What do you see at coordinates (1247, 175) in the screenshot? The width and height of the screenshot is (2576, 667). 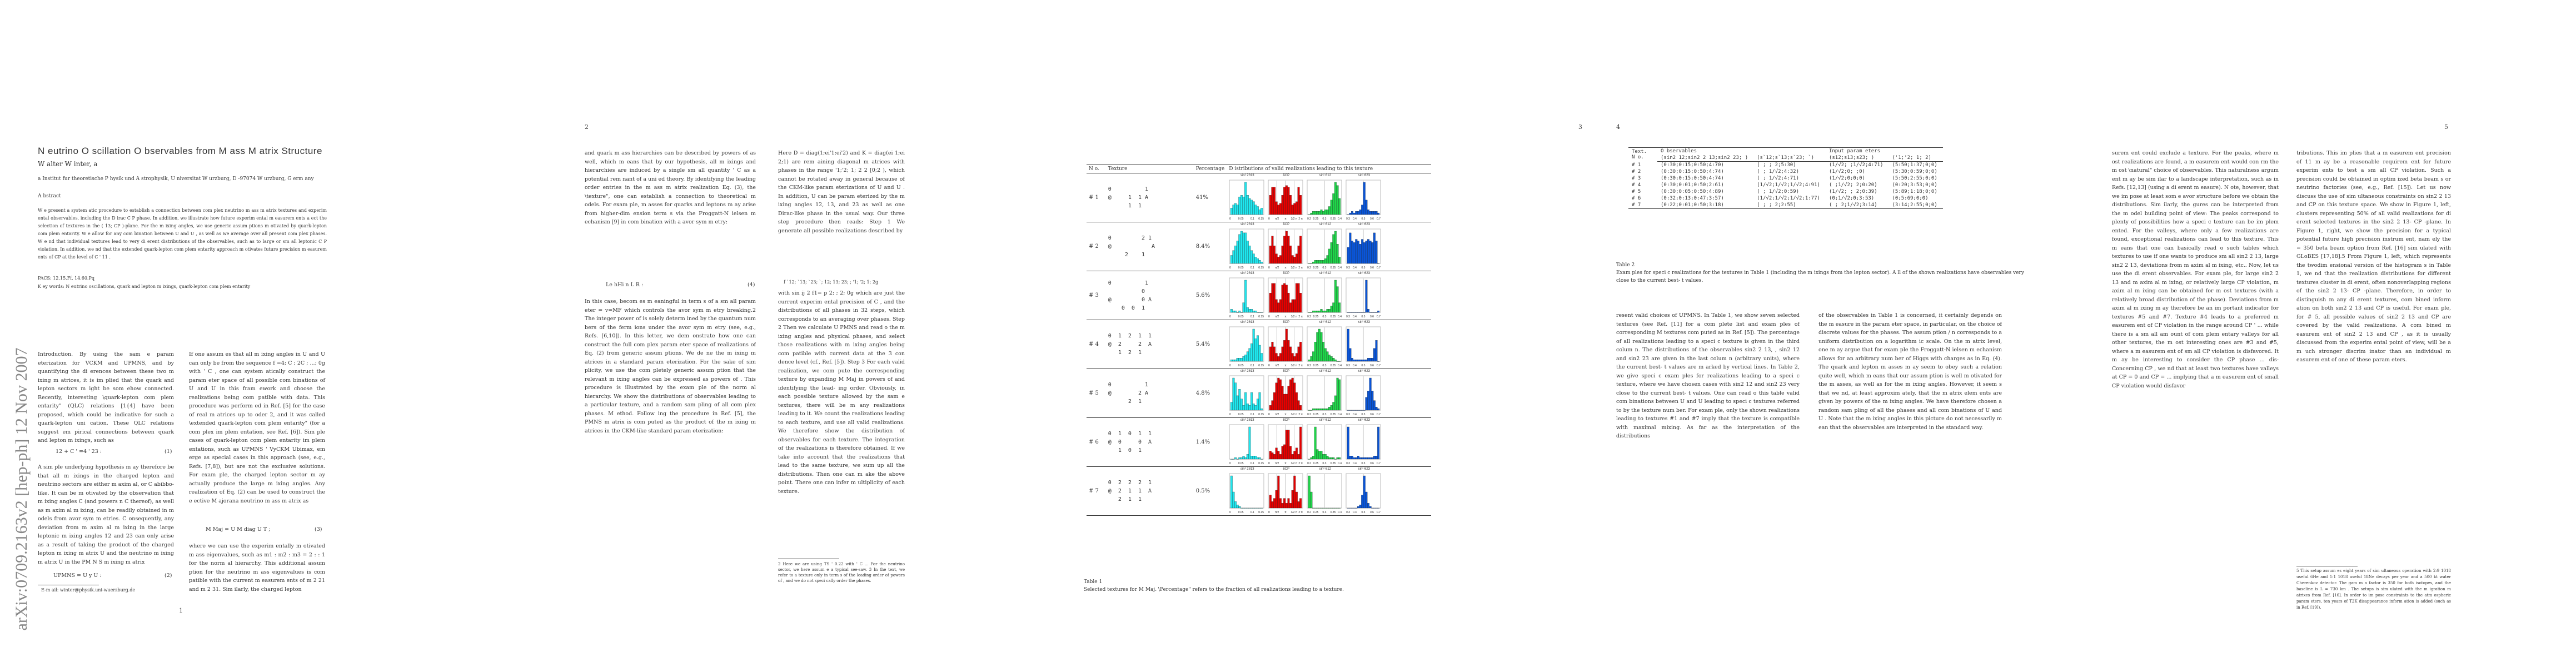 I see `histogram-label: sin² 2θ13` at bounding box center [1247, 175].